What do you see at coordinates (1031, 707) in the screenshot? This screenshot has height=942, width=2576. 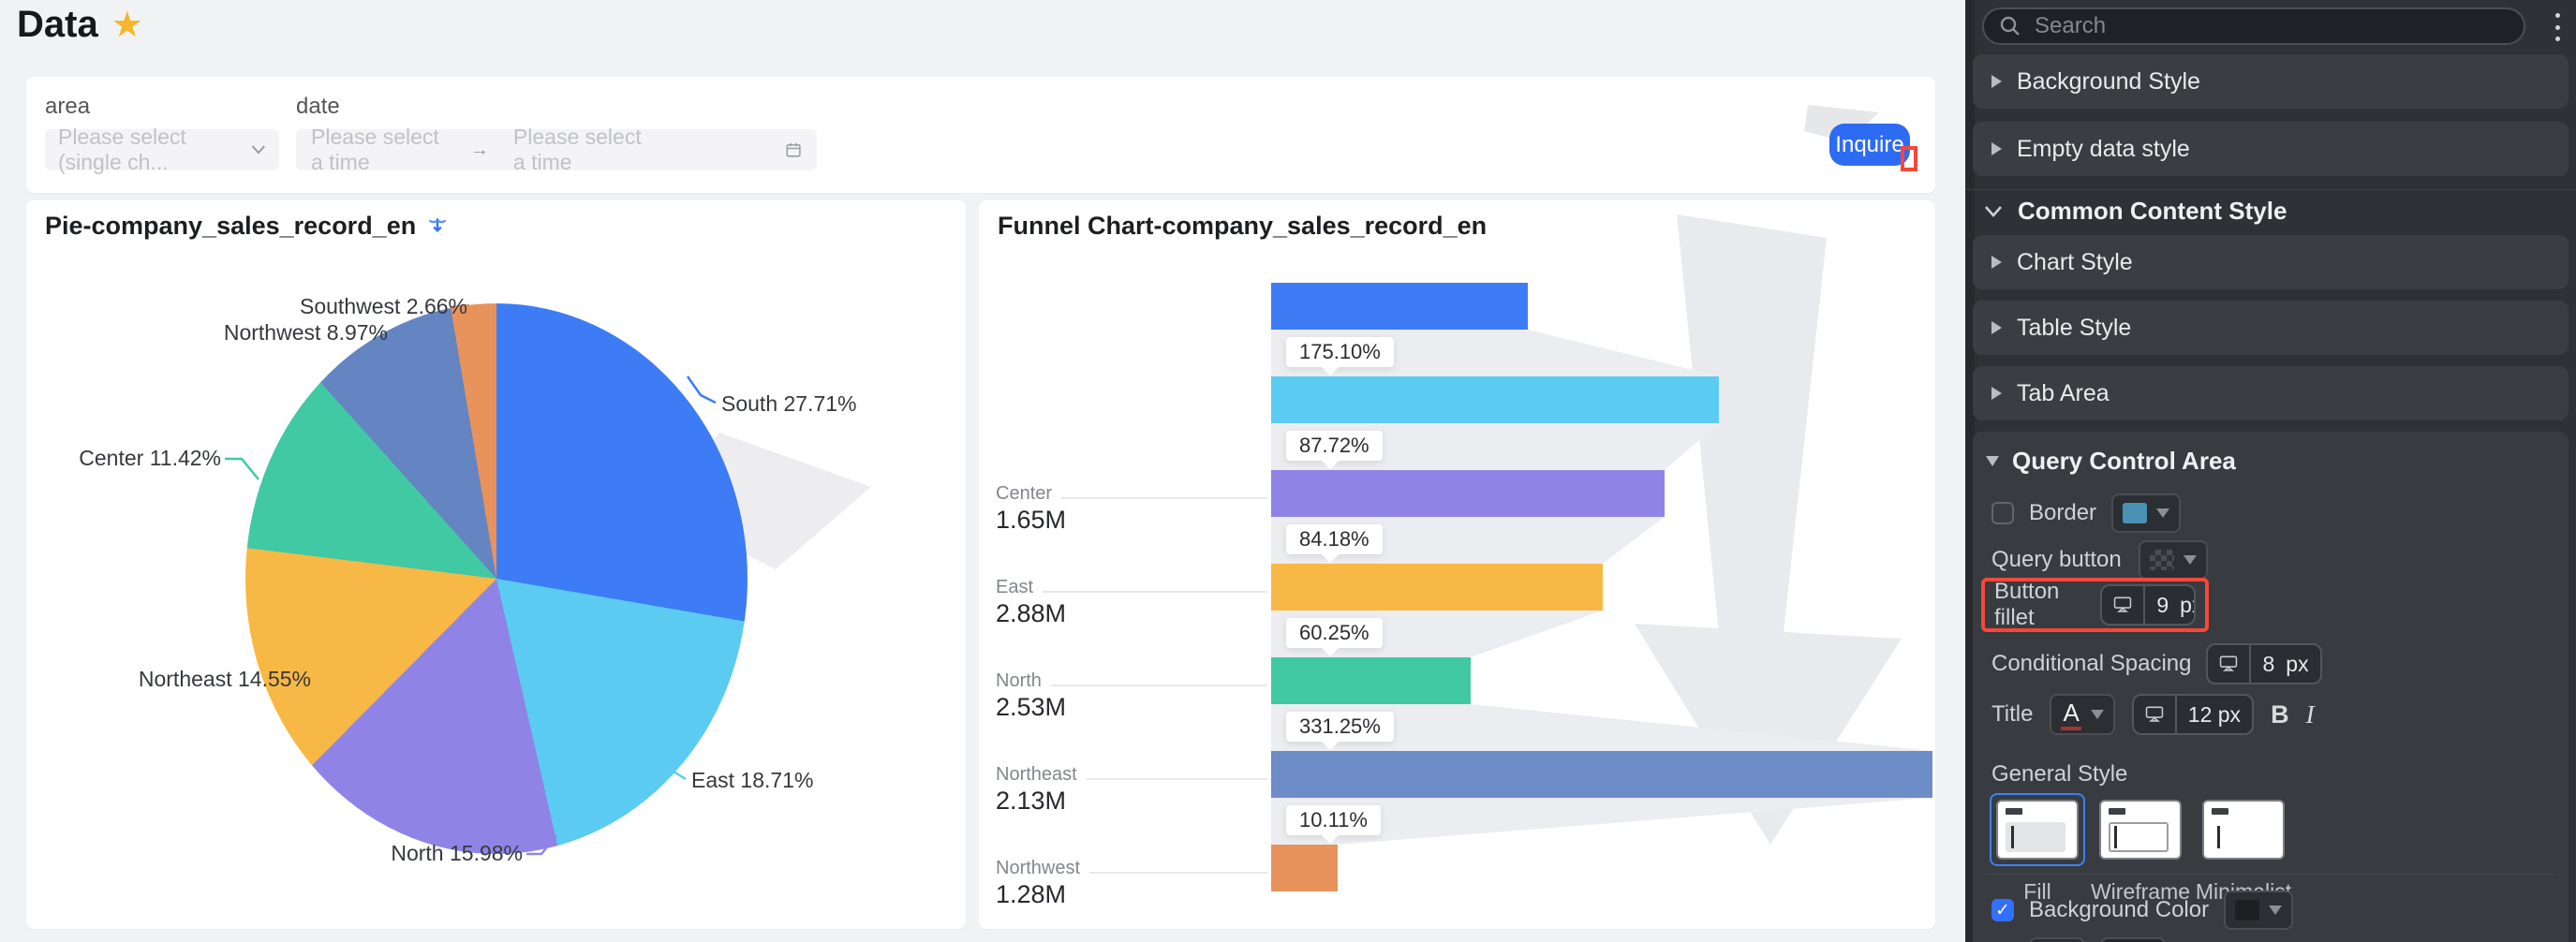 I see `funnel-value: 2.53M` at bounding box center [1031, 707].